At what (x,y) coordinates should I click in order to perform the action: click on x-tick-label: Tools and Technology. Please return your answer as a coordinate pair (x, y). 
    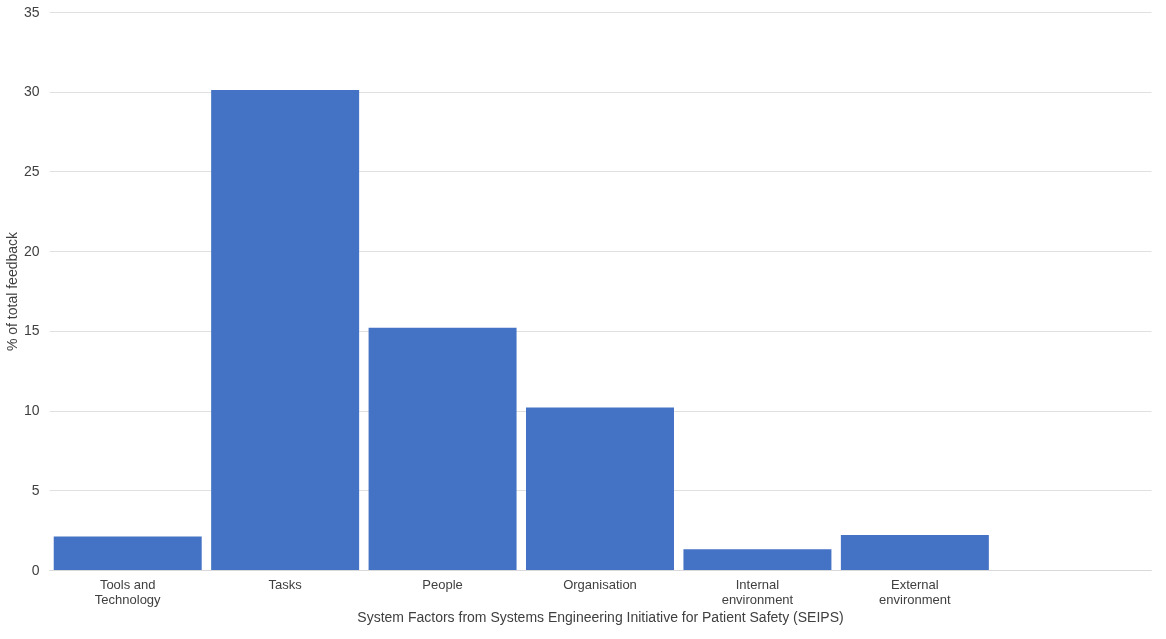
    Looking at the image, I should click on (128, 591).